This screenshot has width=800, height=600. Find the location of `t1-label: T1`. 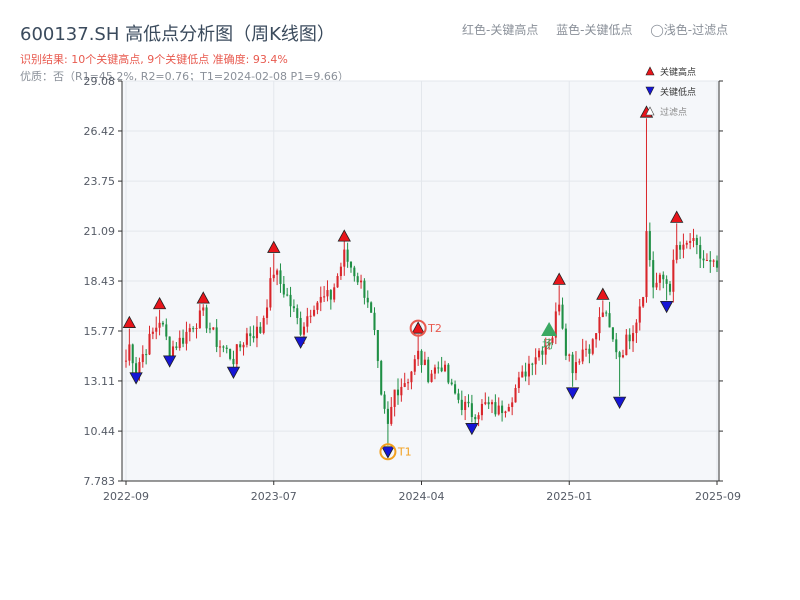

t1-label: T1 is located at coordinates (404, 452).